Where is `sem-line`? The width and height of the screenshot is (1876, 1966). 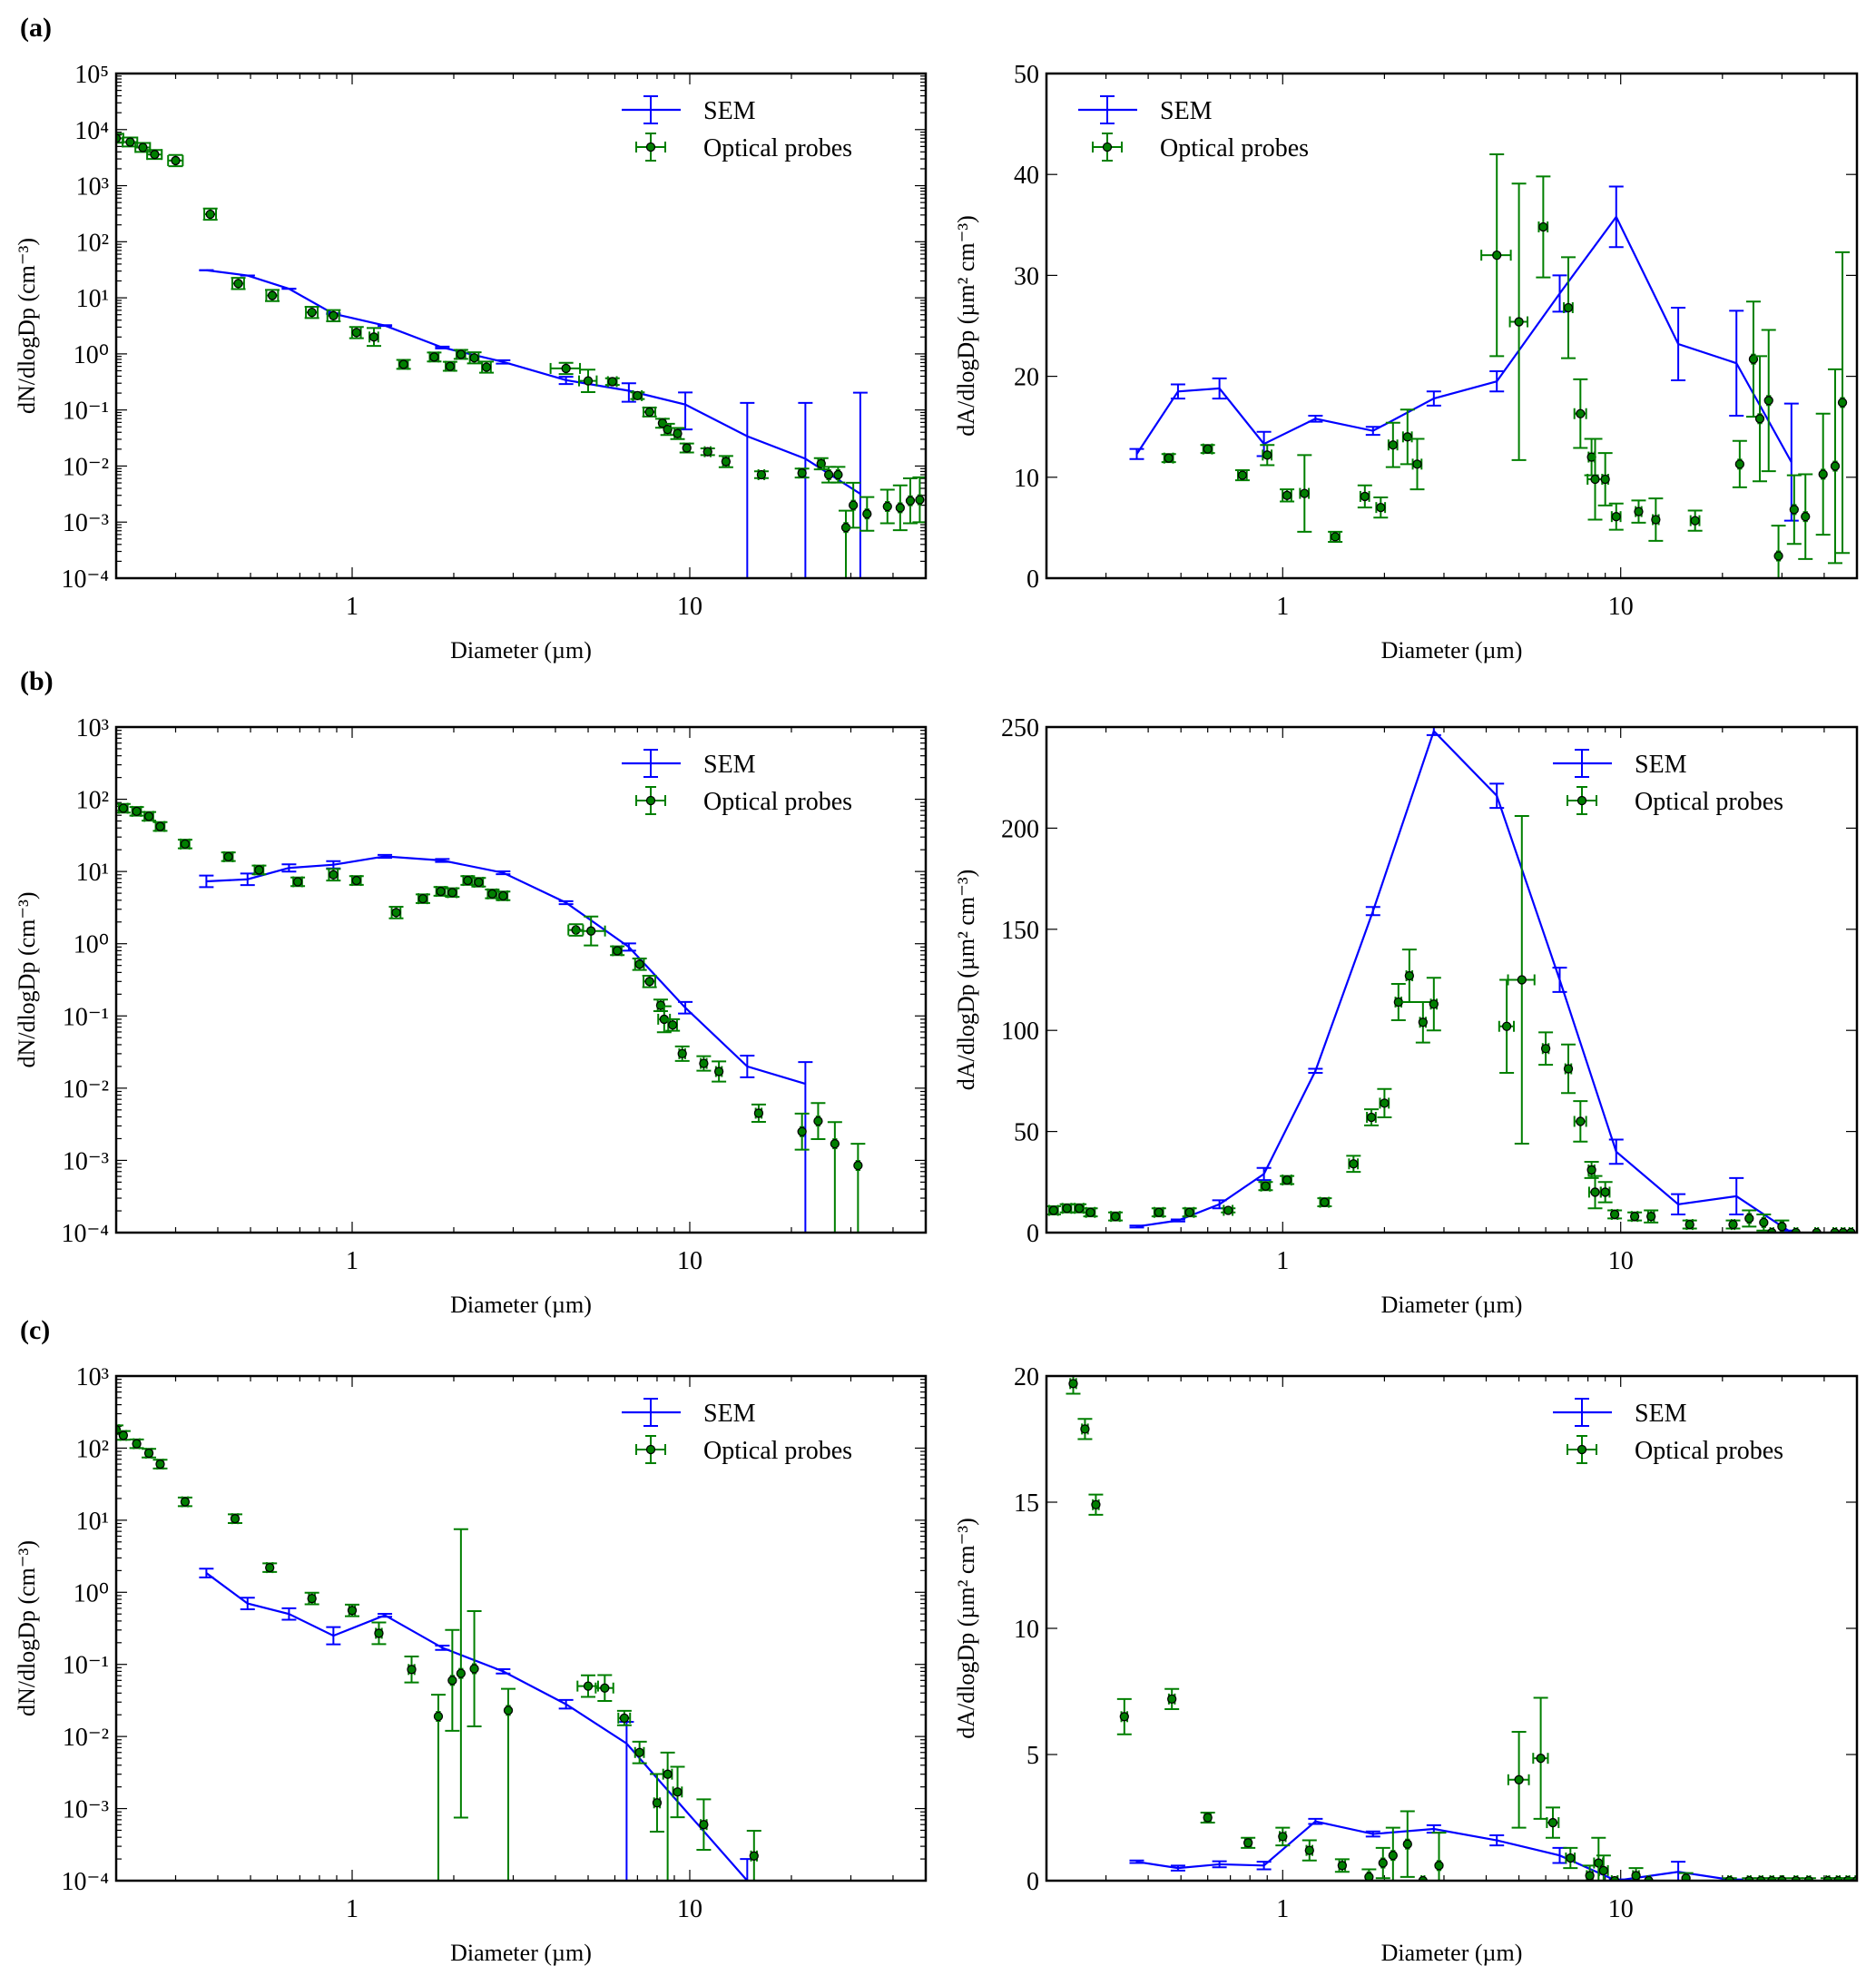 sem-line is located at coordinates (477, 1726).